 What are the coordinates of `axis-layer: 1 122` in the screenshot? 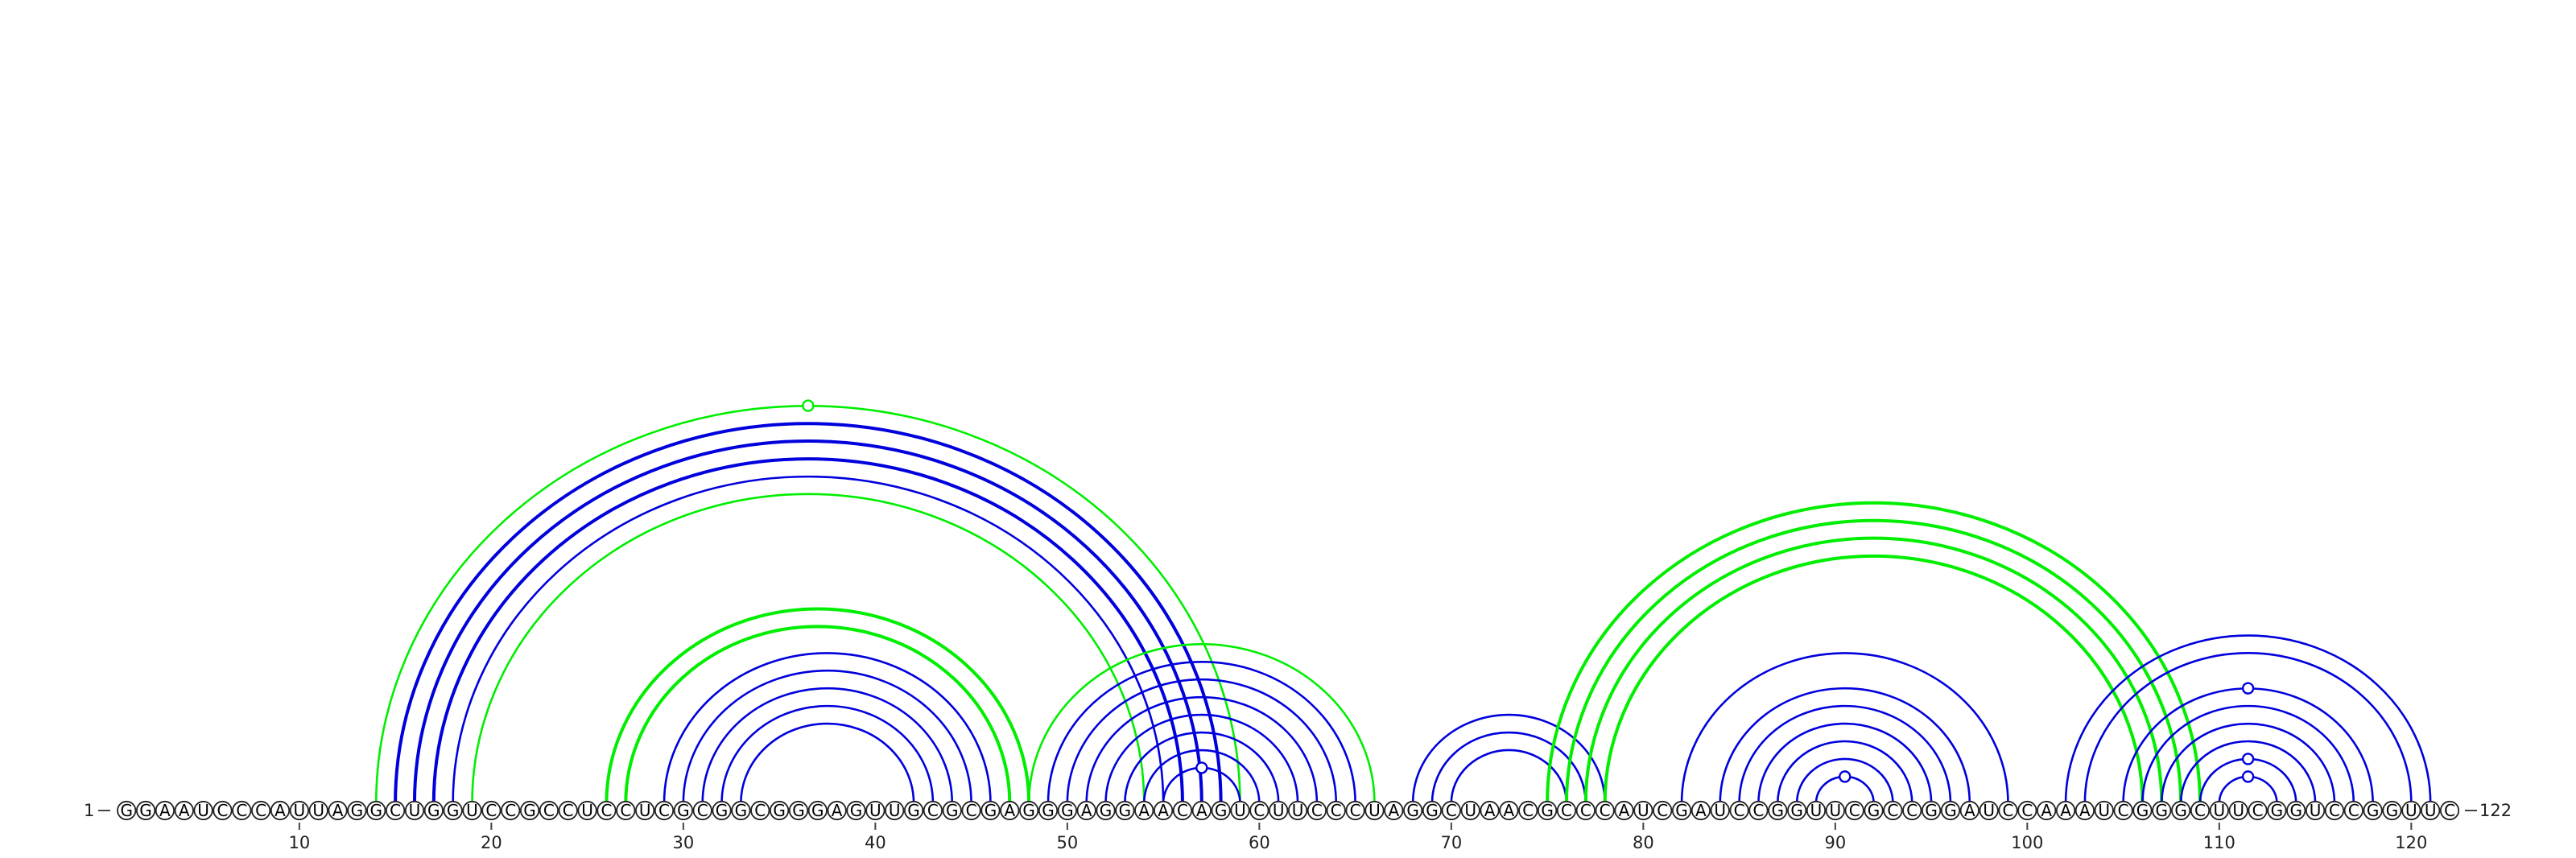 It's located at (1298, 811).